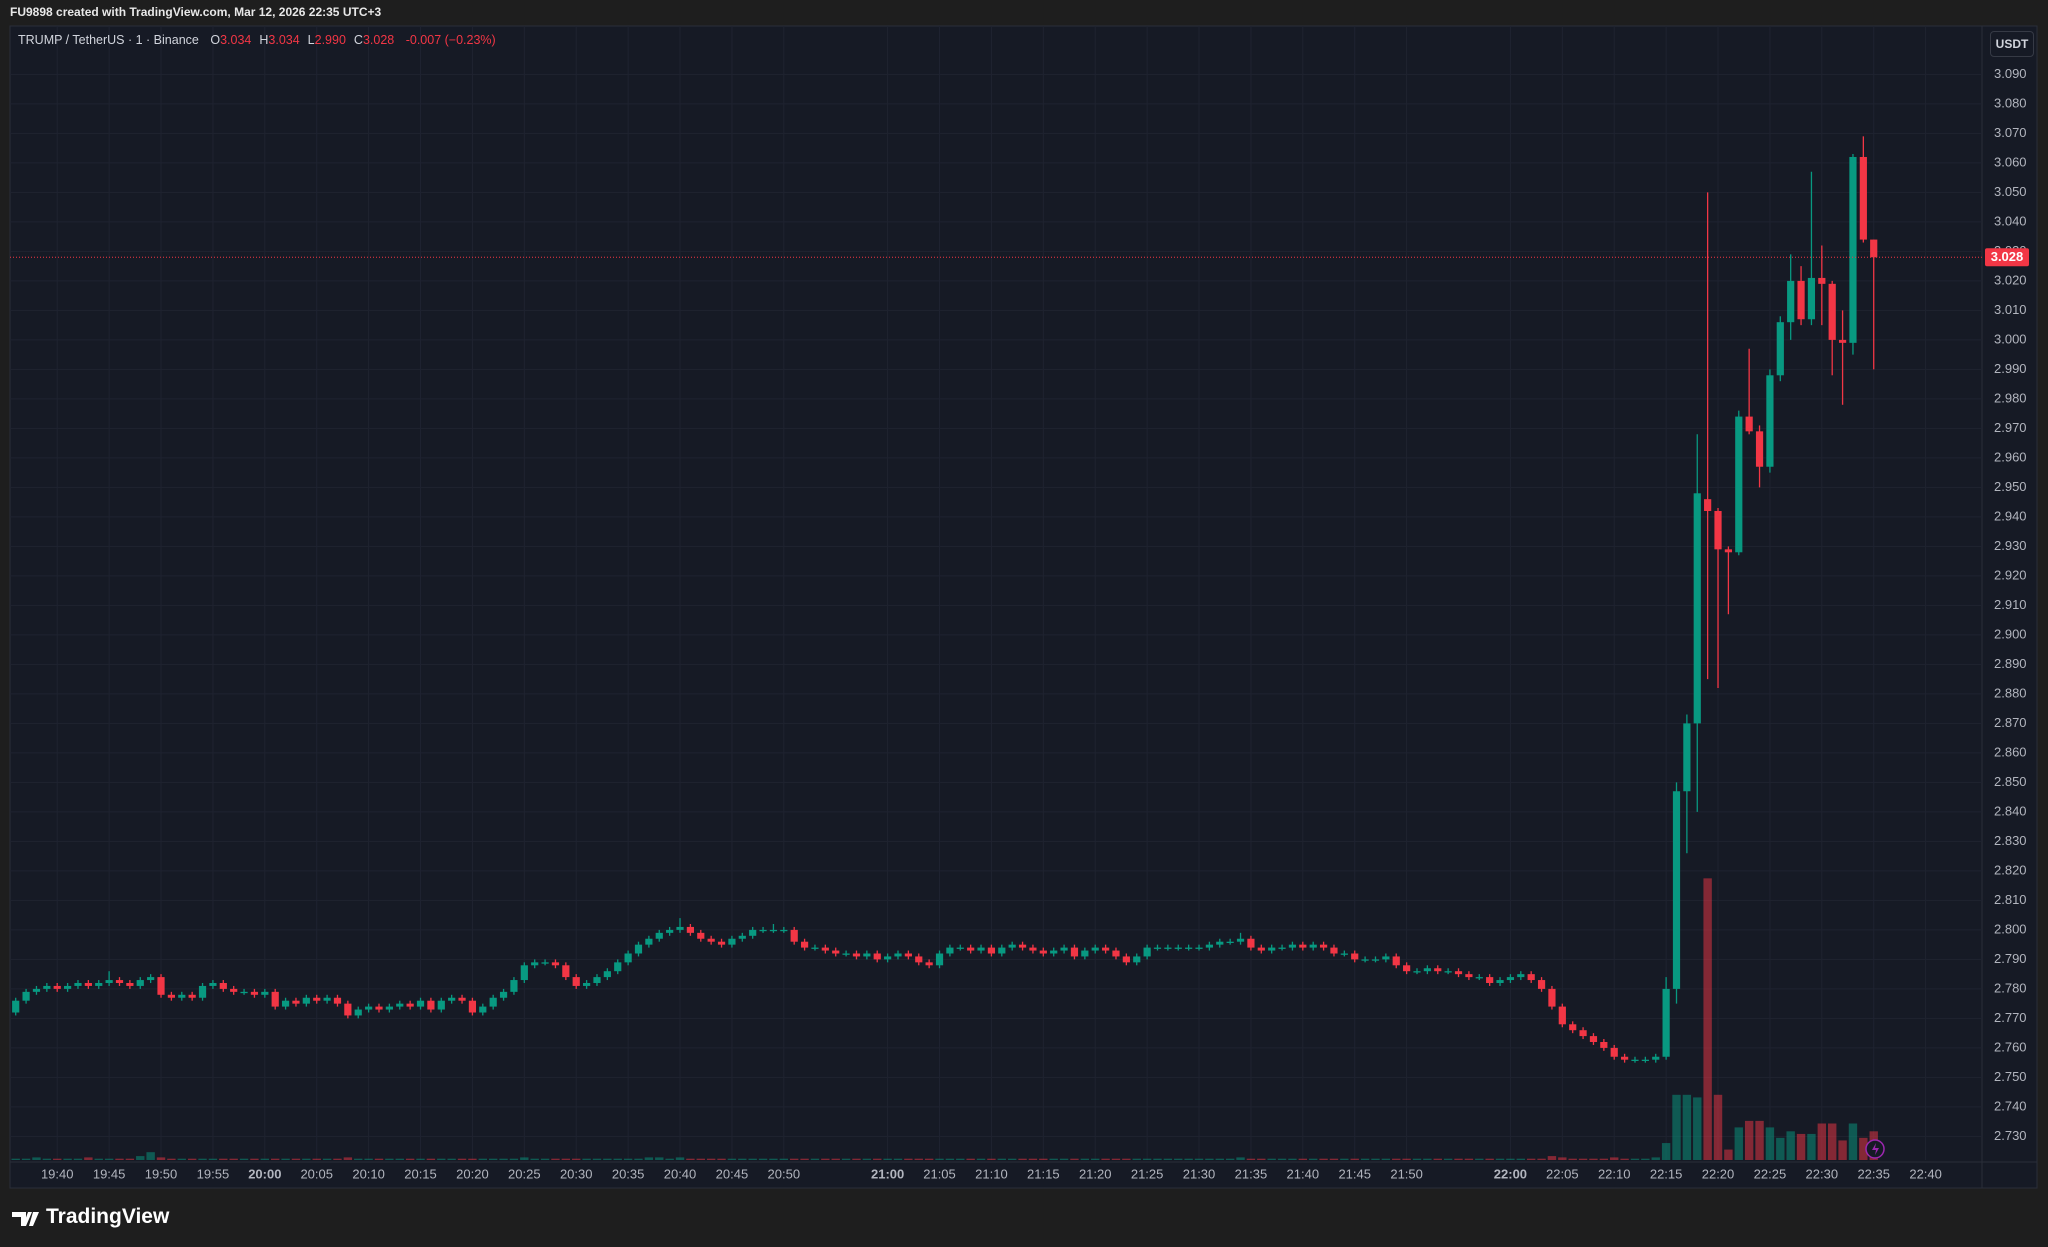  I want to click on y-tick-label: 2.790, so click(2010, 958).